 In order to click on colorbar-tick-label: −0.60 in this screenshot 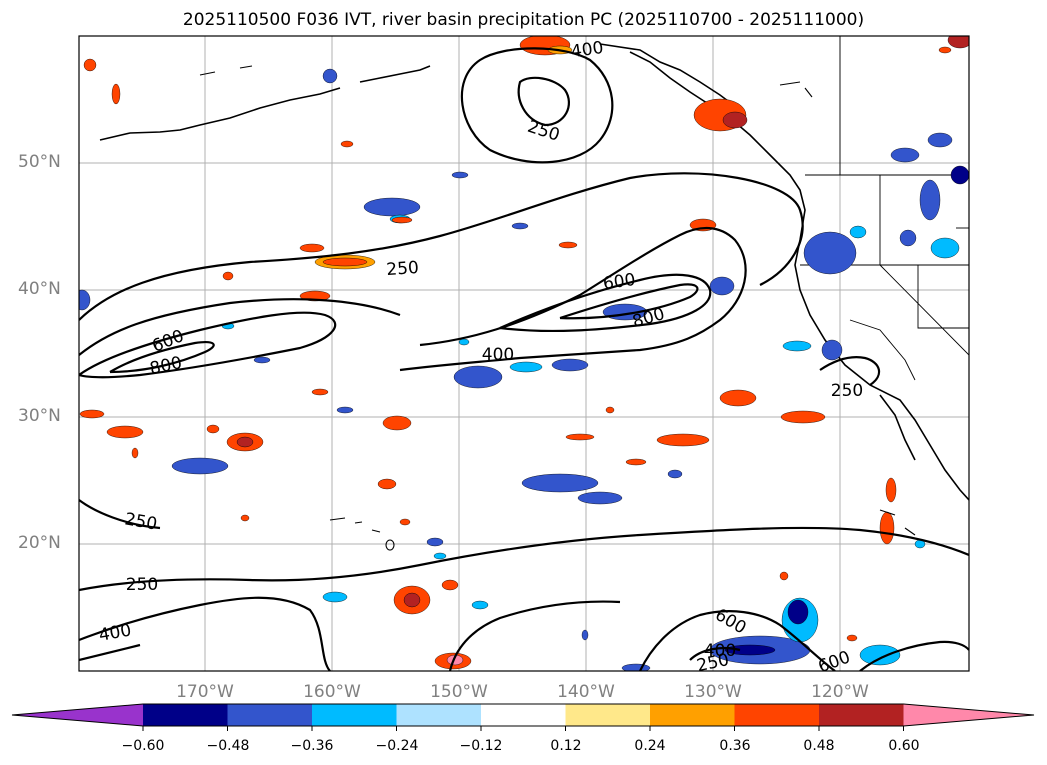, I will do `click(143, 746)`.